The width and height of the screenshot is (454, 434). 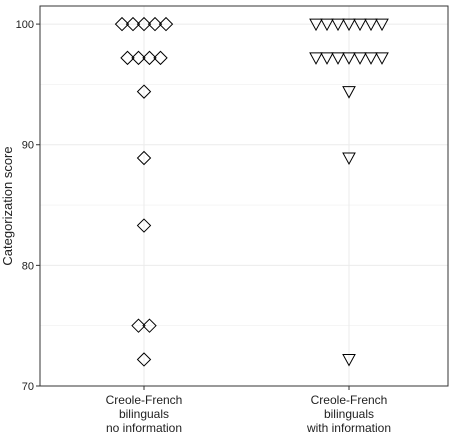 What do you see at coordinates (7, 205) in the screenshot?
I see `y-axis-title: Categorization score` at bounding box center [7, 205].